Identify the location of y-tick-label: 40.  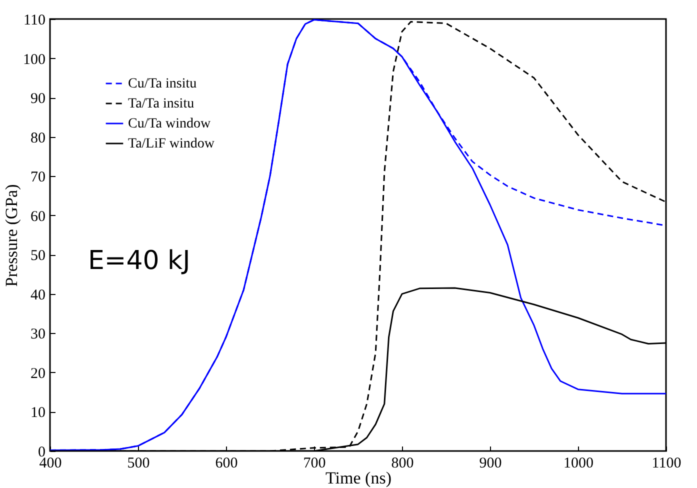
(38, 295).